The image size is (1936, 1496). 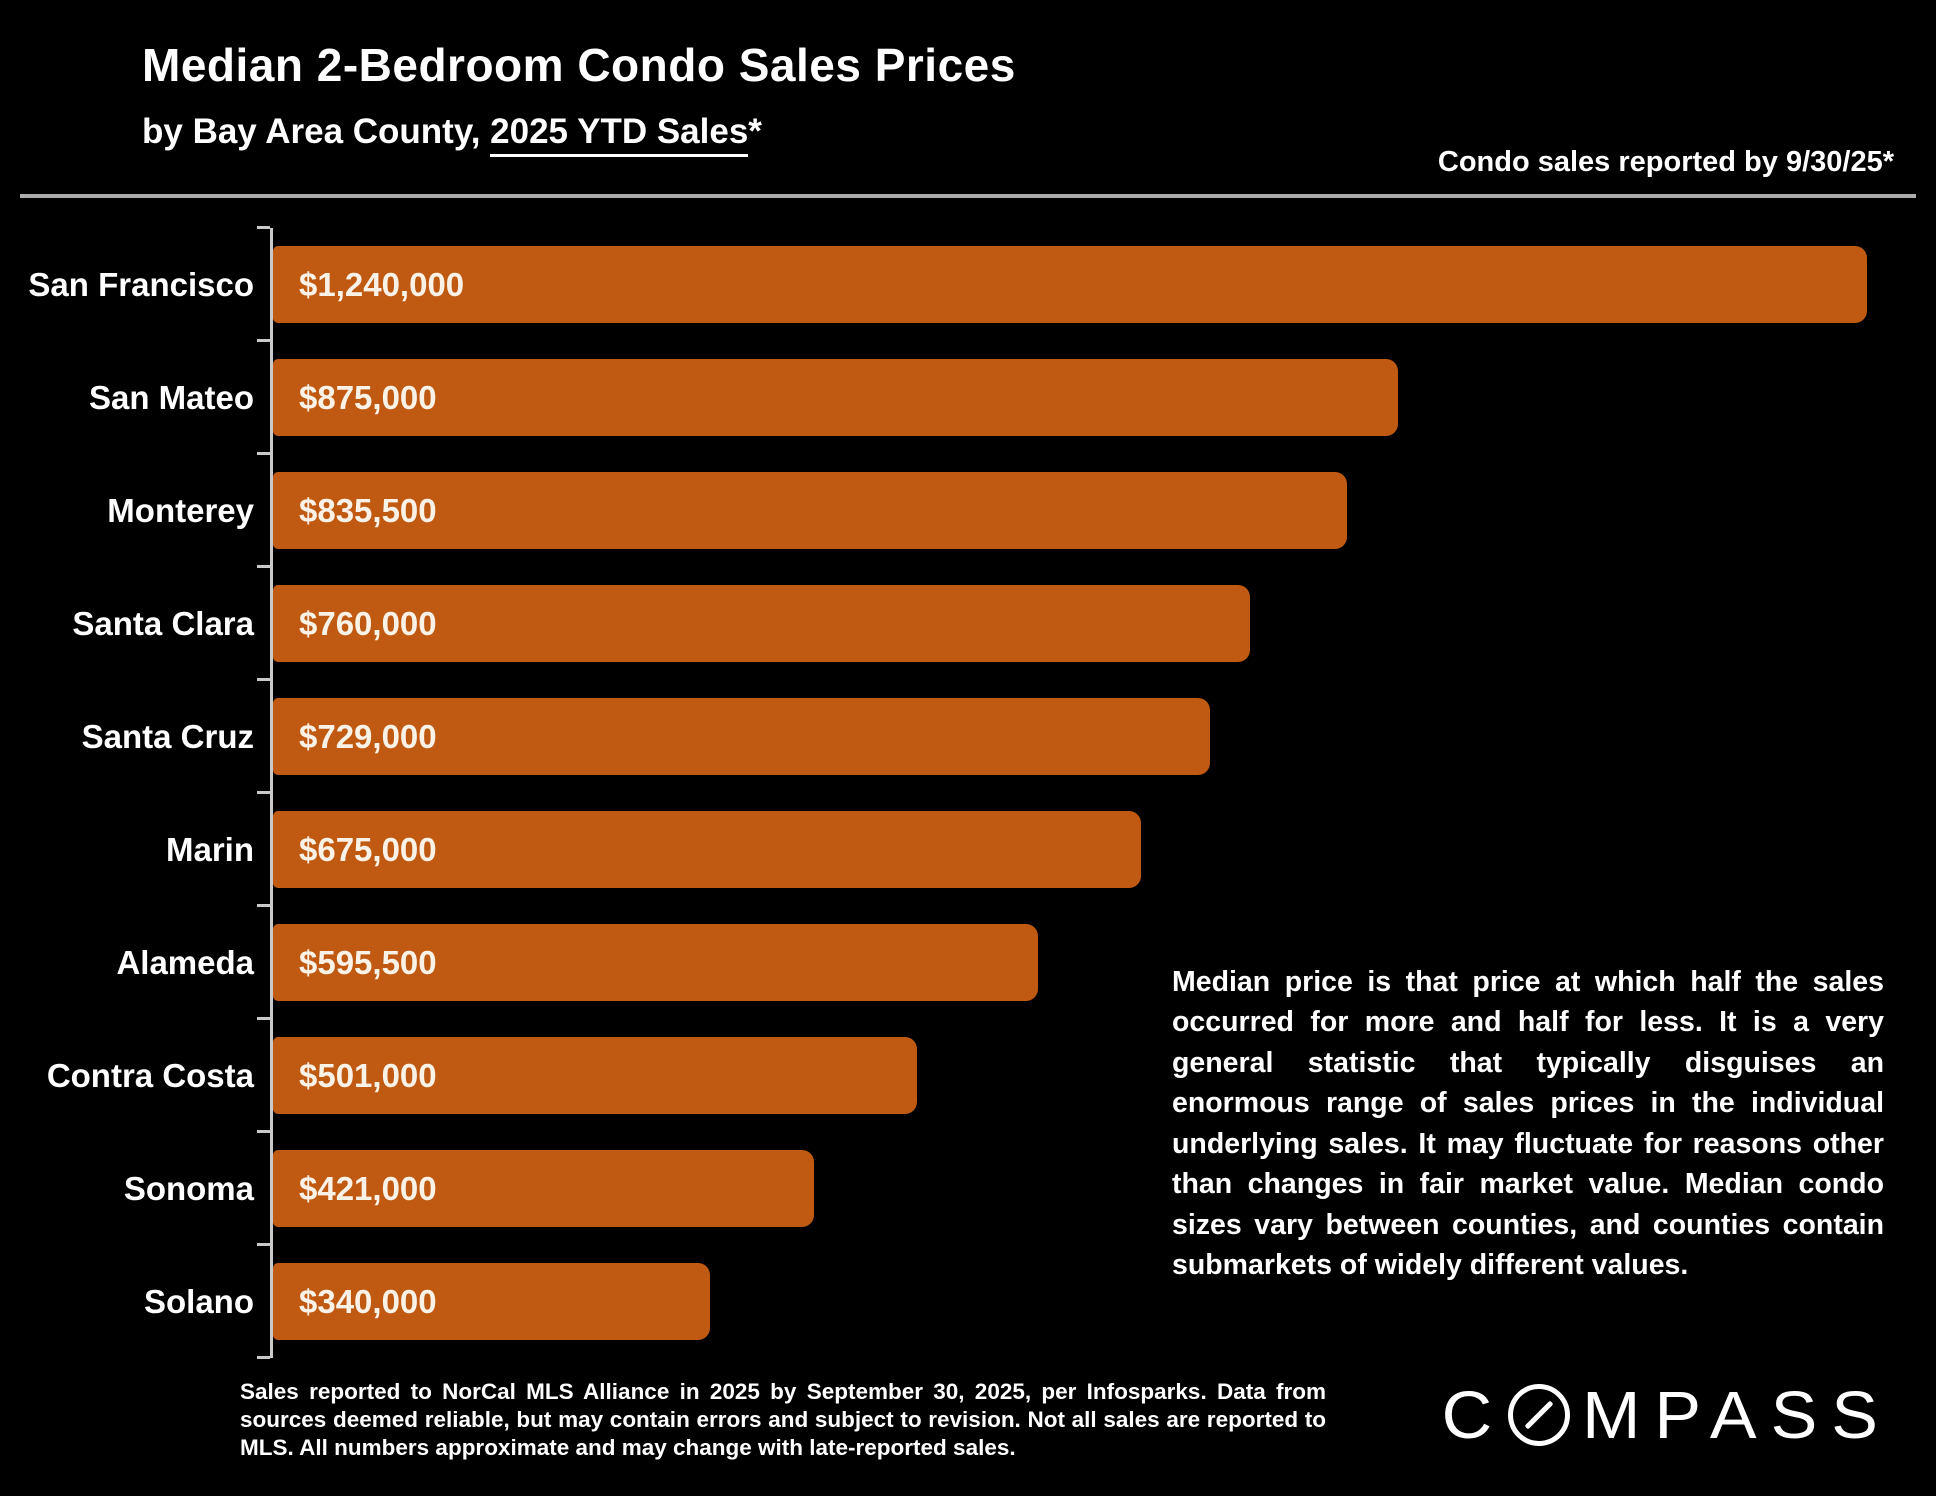 What do you see at coordinates (656, 962) in the screenshot?
I see `bar: $595,500` at bounding box center [656, 962].